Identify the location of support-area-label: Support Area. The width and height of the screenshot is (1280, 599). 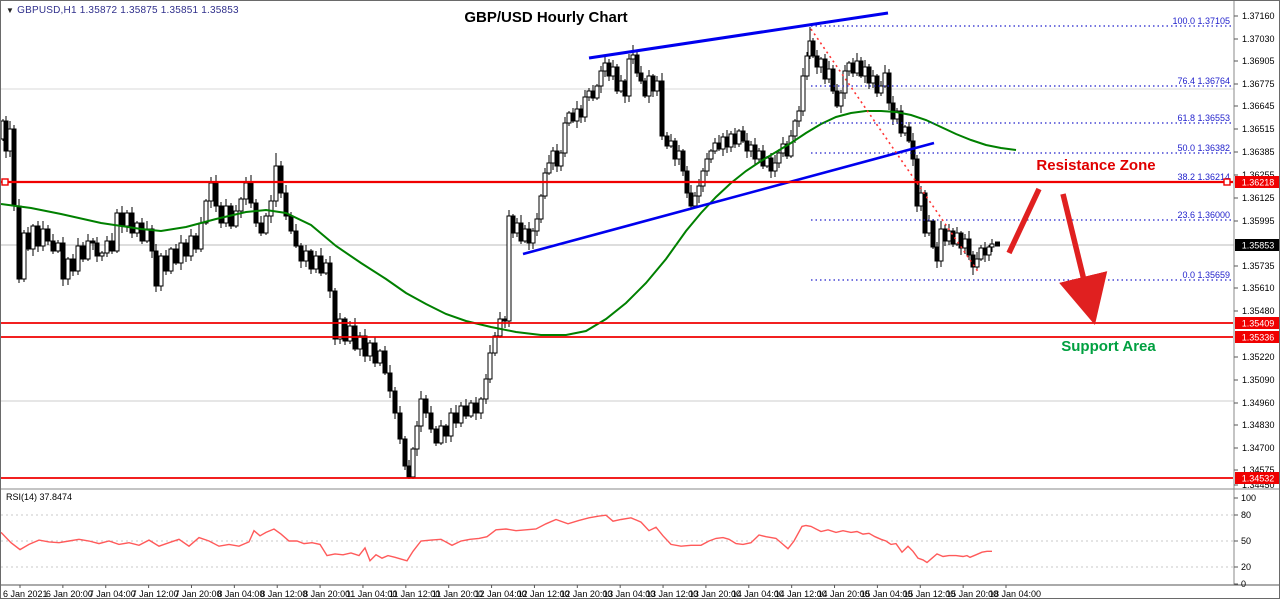
(1108, 346).